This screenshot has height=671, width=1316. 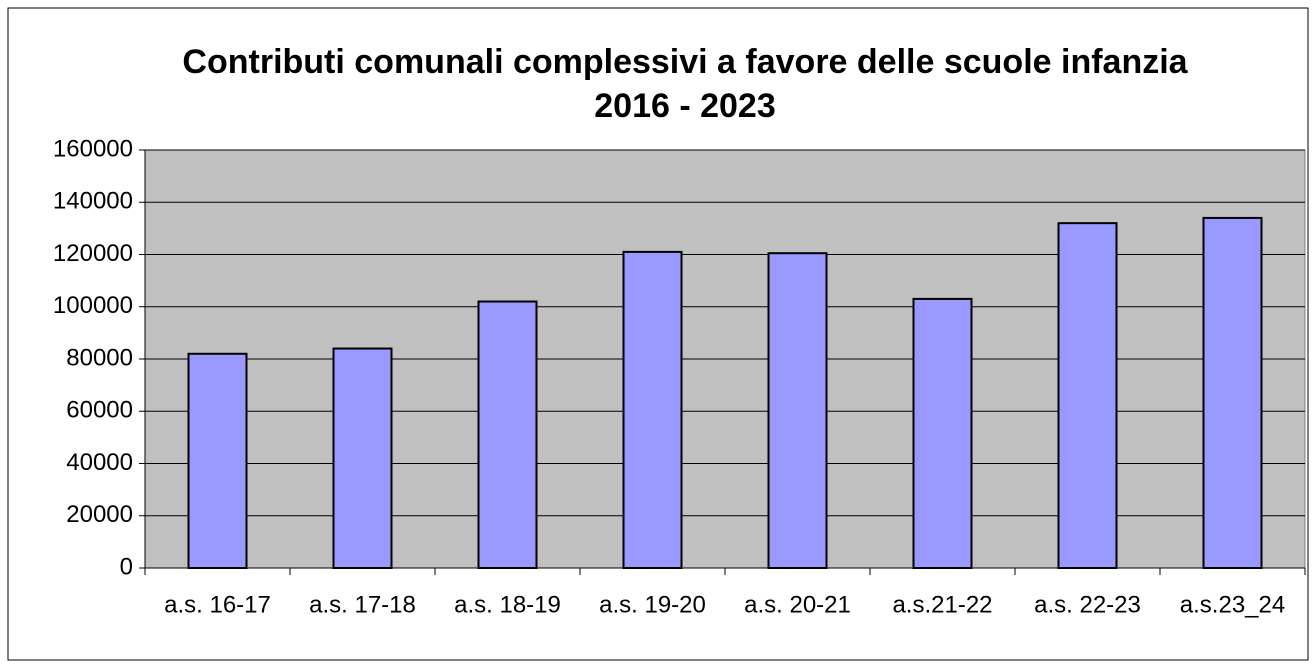 I want to click on y-tick-label: 160000, so click(x=93, y=148).